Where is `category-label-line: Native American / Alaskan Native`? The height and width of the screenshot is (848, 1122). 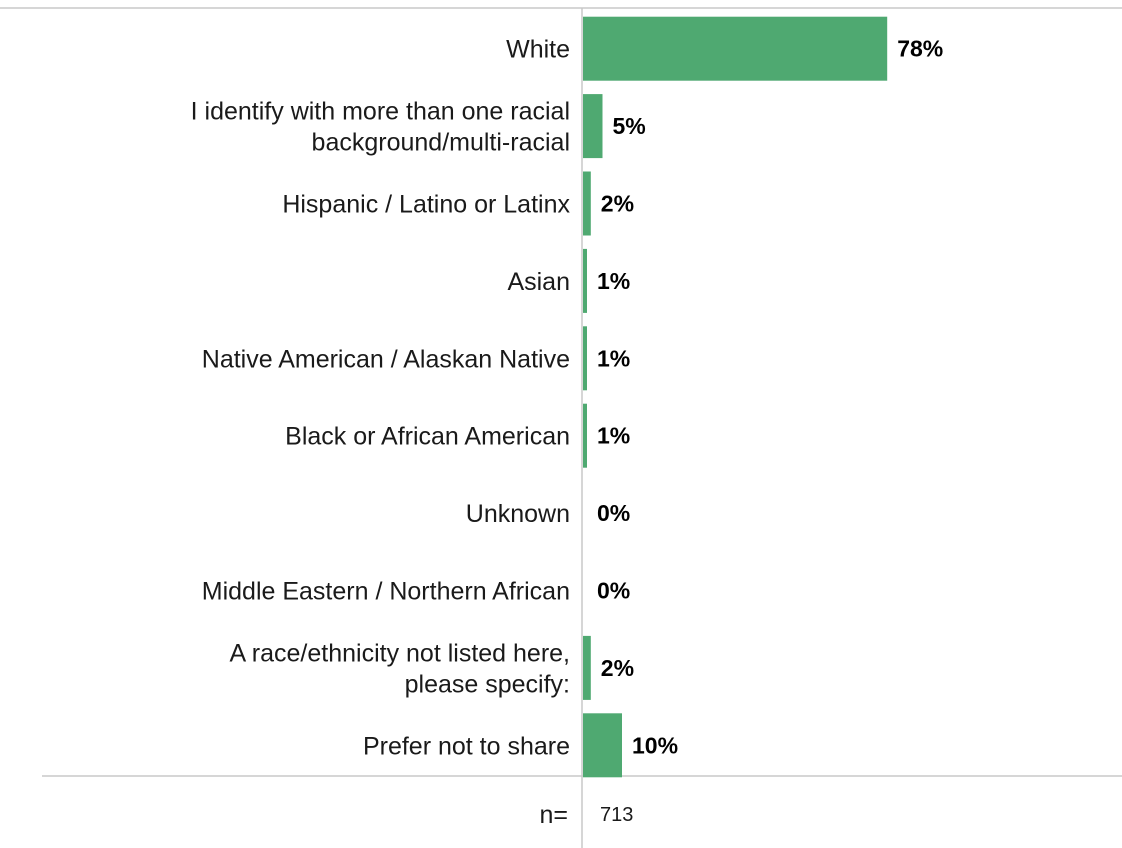
category-label-line: Native American / Alaskan Native is located at coordinates (386, 359).